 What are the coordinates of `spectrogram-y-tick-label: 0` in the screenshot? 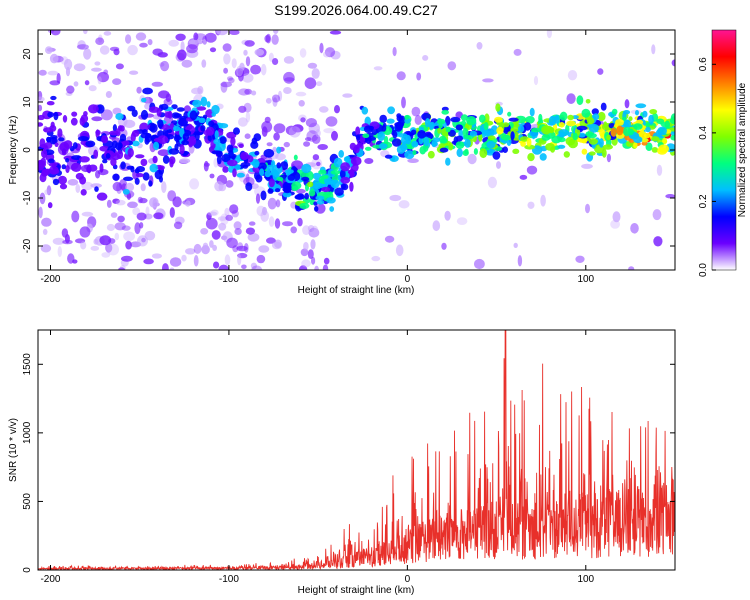 It's located at (27, 150).